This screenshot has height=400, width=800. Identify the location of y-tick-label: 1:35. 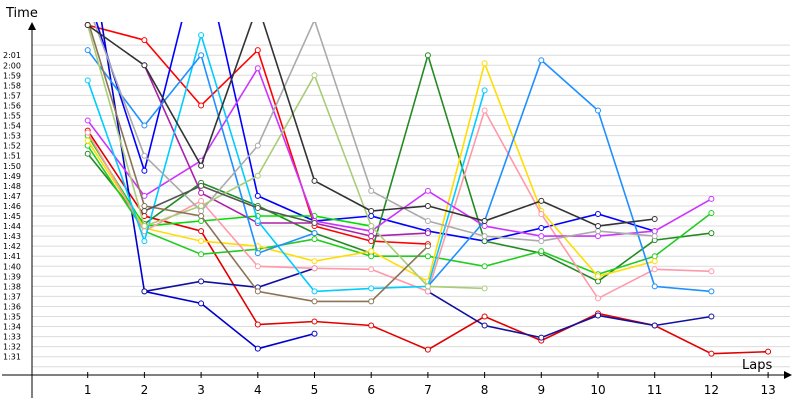
(12, 317).